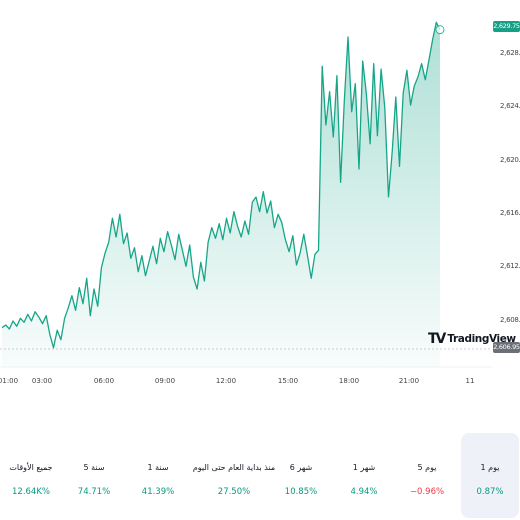  What do you see at coordinates (234, 492) in the screenshot?
I see `performance-period-value: 27.50%` at bounding box center [234, 492].